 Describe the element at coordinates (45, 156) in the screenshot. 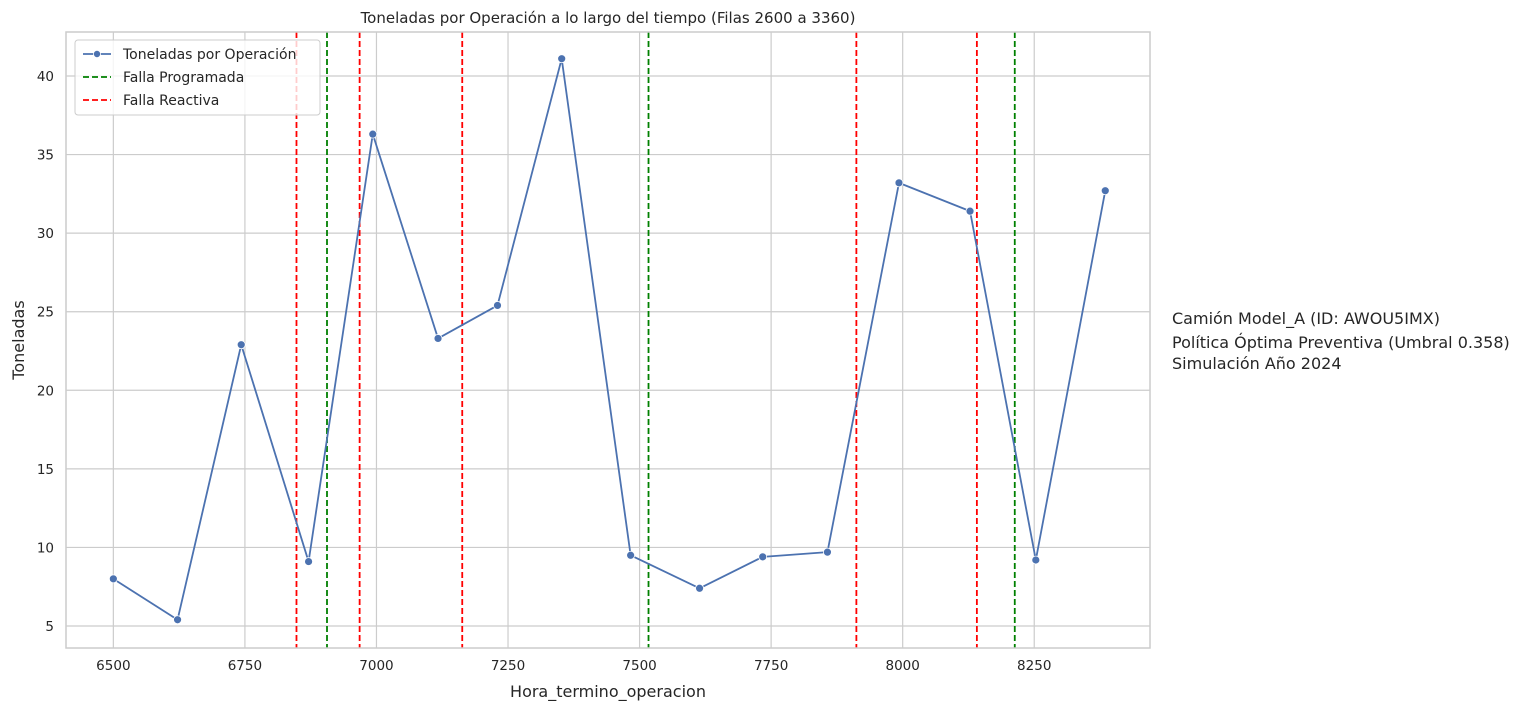

I see `y-tick-label: 35` at that location.